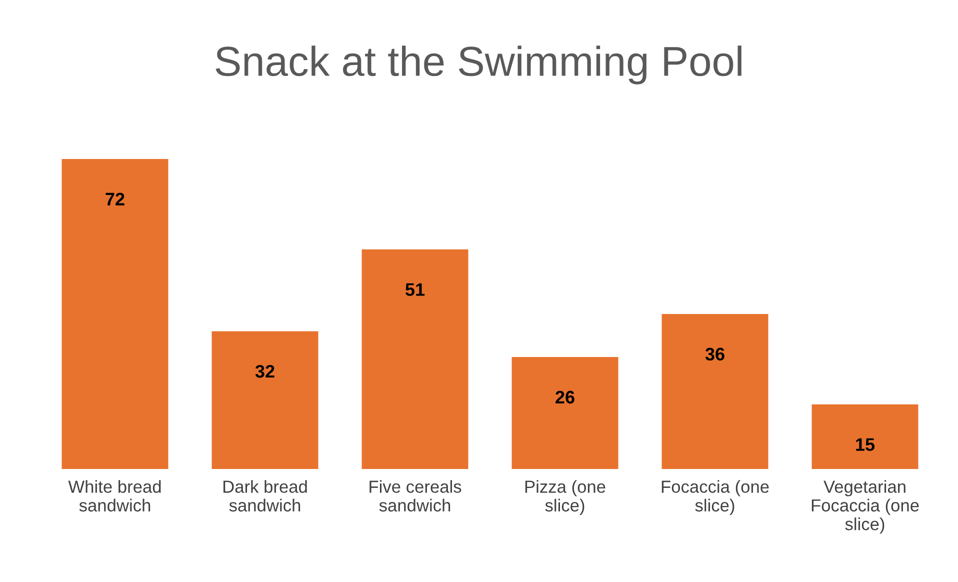 This screenshot has width=958, height=582. What do you see at coordinates (865, 507) in the screenshot?
I see `x-tick-label: Vegetarian Focaccia (one slice)` at bounding box center [865, 507].